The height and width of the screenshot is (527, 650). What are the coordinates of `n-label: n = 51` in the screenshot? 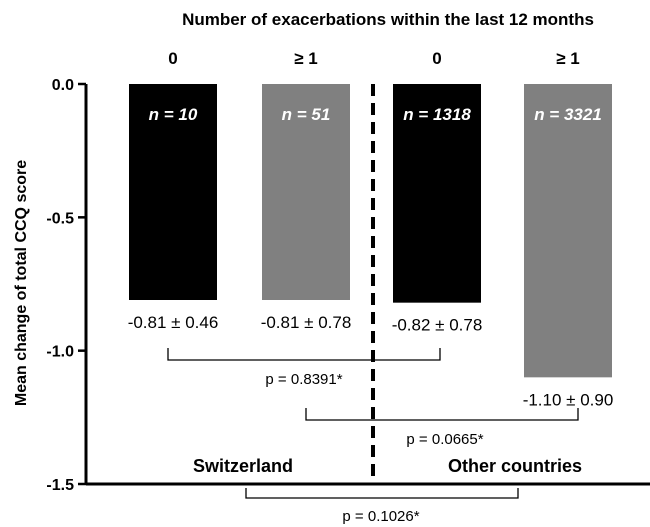 It's located at (306, 114).